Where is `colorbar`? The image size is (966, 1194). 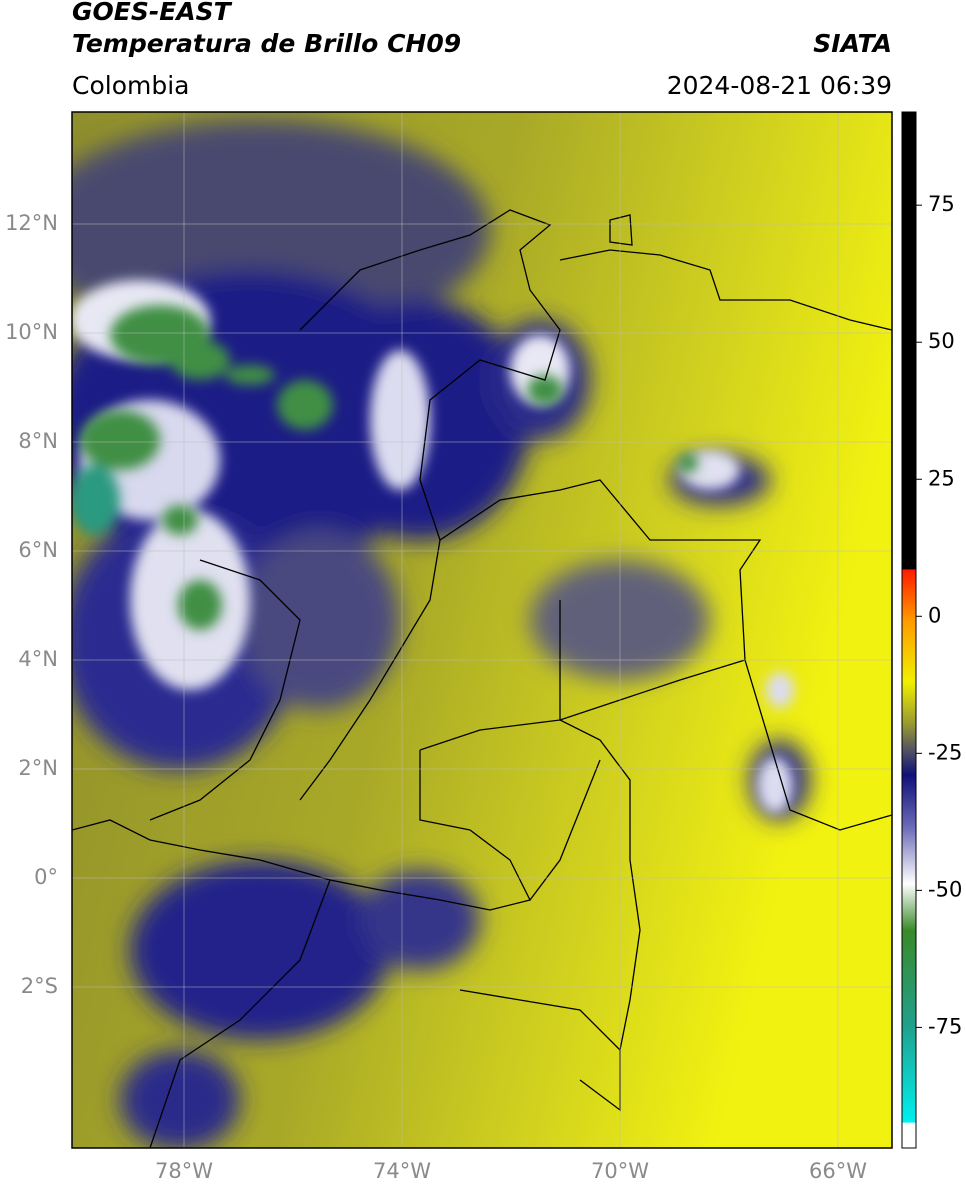 colorbar is located at coordinates (909, 630).